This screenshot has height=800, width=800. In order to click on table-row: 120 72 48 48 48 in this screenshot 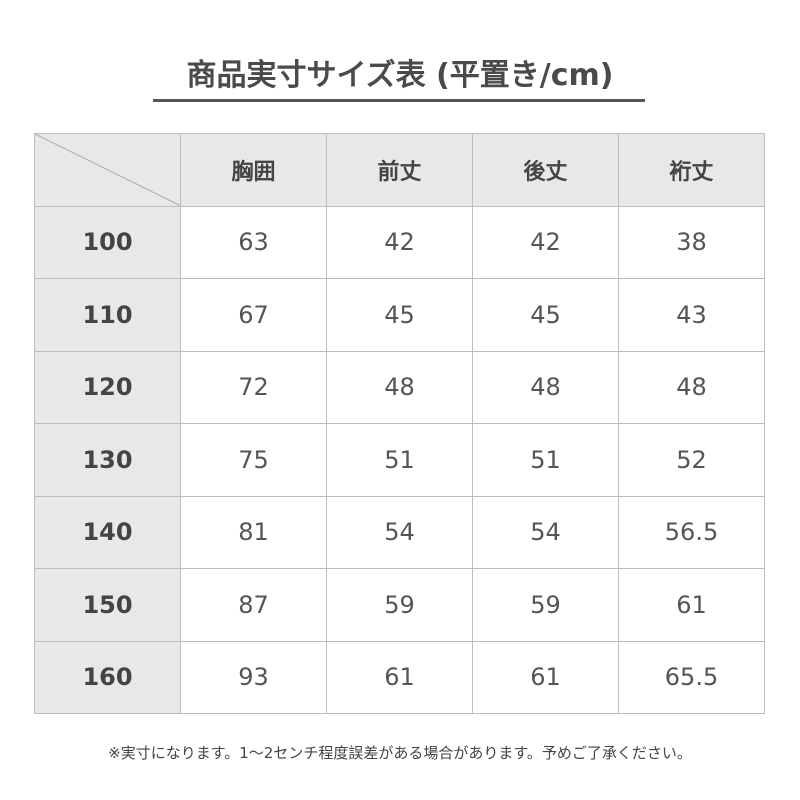, I will do `click(399, 387)`.